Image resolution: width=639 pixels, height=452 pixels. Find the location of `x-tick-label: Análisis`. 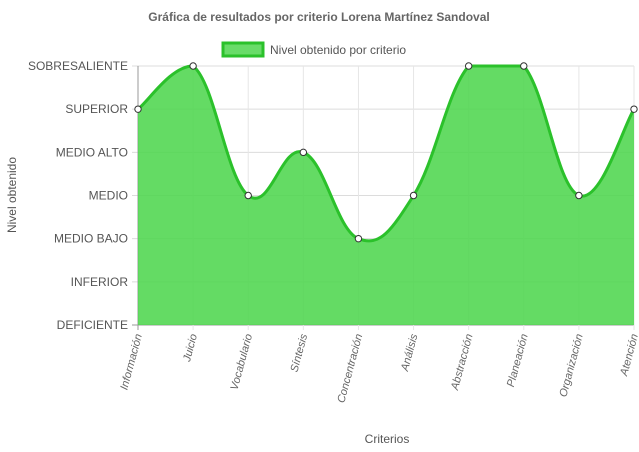

x-tick-label: Análisis is located at coordinates (410, 352).